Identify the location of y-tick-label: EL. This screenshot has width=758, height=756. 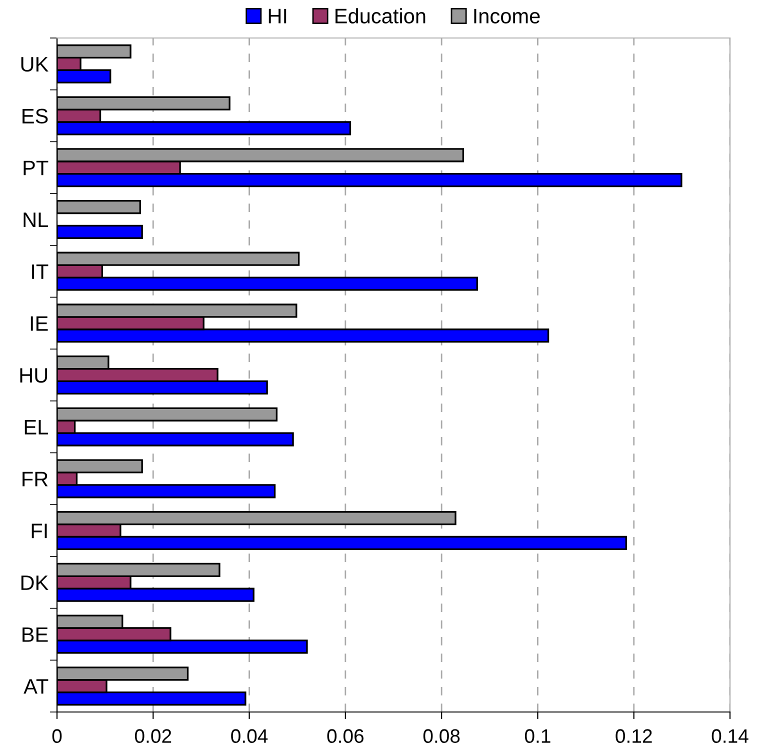
(36, 427).